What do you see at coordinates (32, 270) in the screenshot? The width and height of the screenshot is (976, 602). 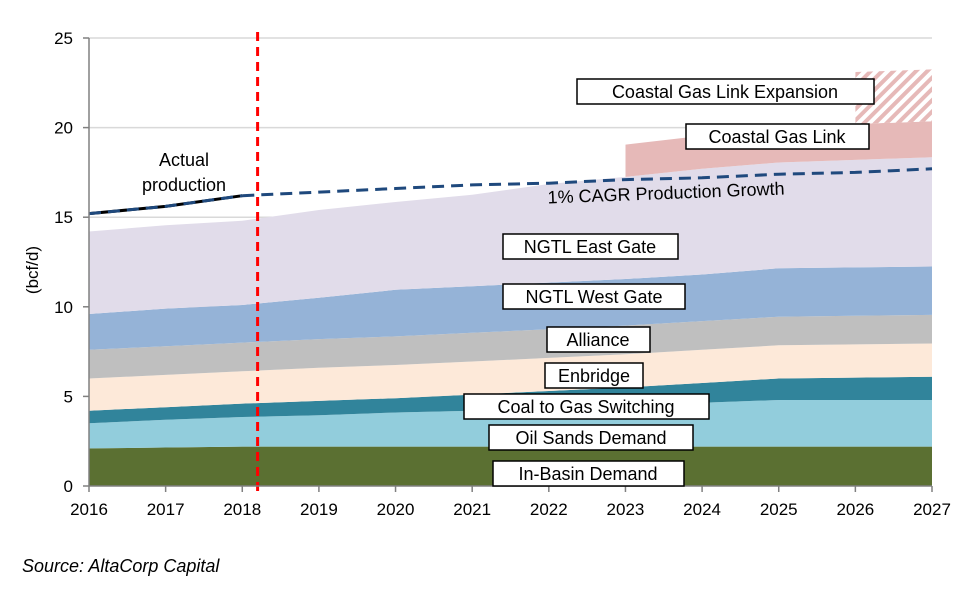 I see `y-axis-label: (bcf/d)` at bounding box center [32, 270].